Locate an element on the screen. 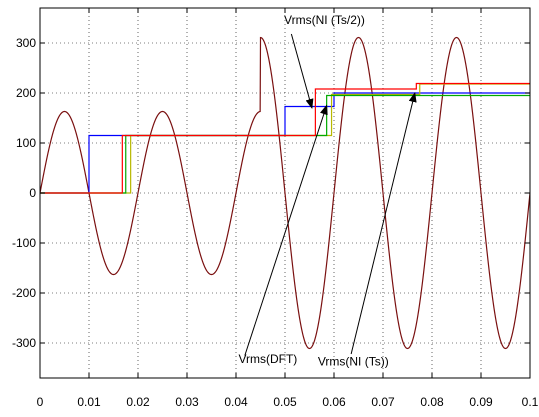  y-tick-label: -200 is located at coordinates (24, 293).